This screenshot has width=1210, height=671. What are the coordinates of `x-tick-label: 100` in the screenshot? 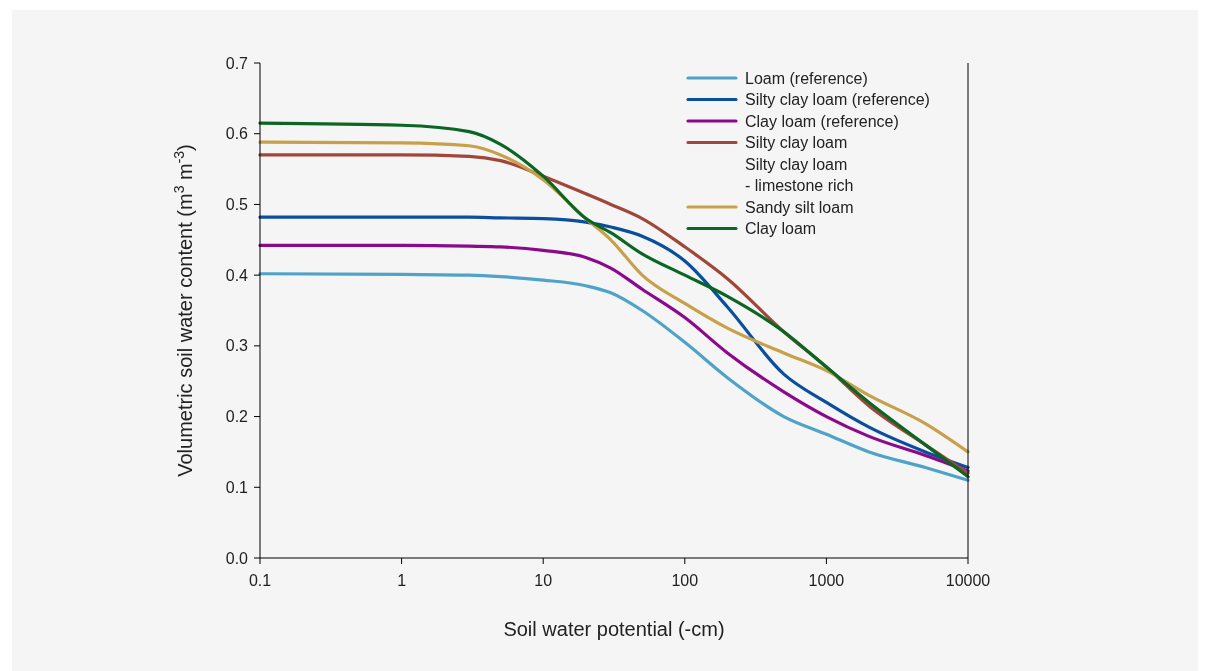 It's located at (685, 580).